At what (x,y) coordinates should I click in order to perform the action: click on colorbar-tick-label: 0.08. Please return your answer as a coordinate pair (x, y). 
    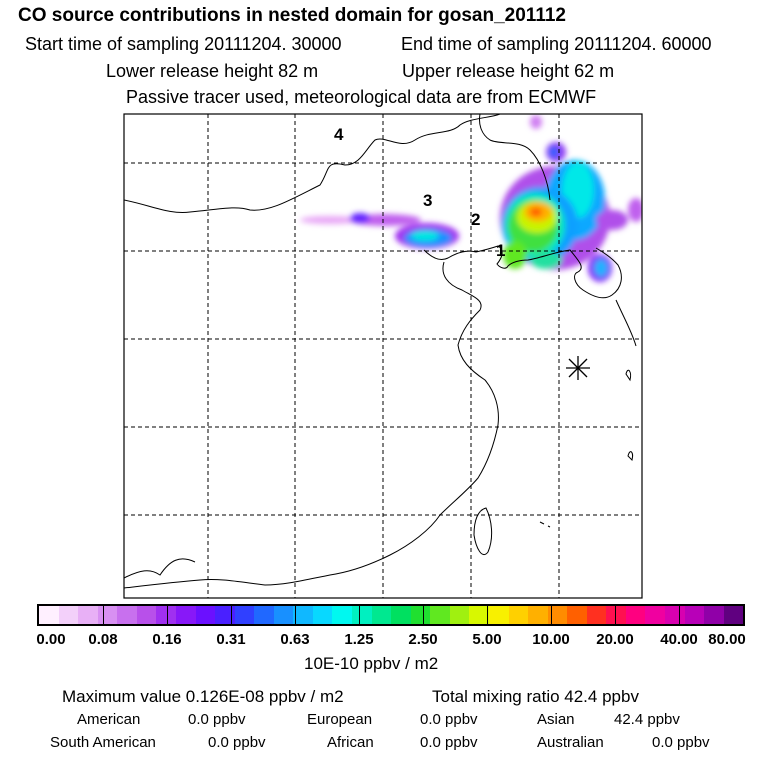
    Looking at the image, I should click on (103, 639).